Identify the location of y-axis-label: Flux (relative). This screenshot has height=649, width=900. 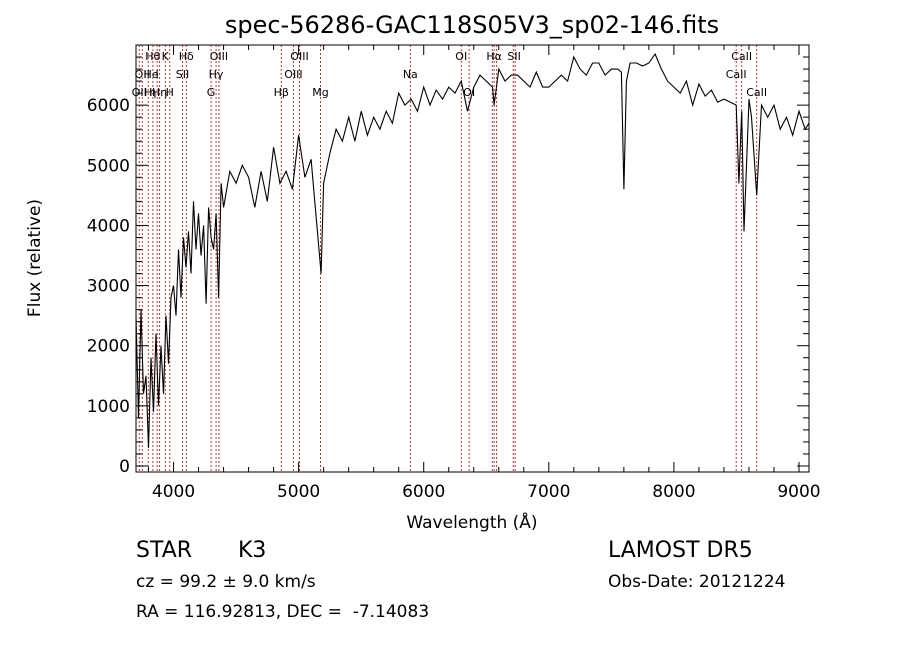
(35, 258).